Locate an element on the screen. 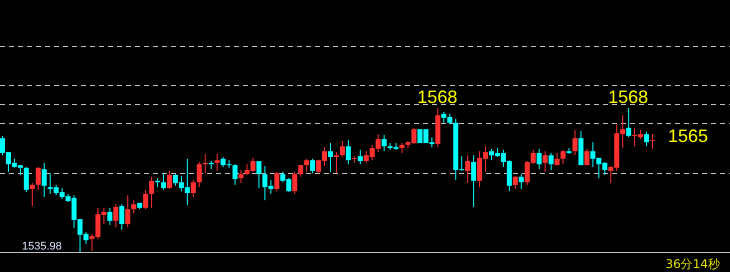 The height and width of the screenshot is (272, 730). ref-line-label: 1535.98 is located at coordinates (42, 246).